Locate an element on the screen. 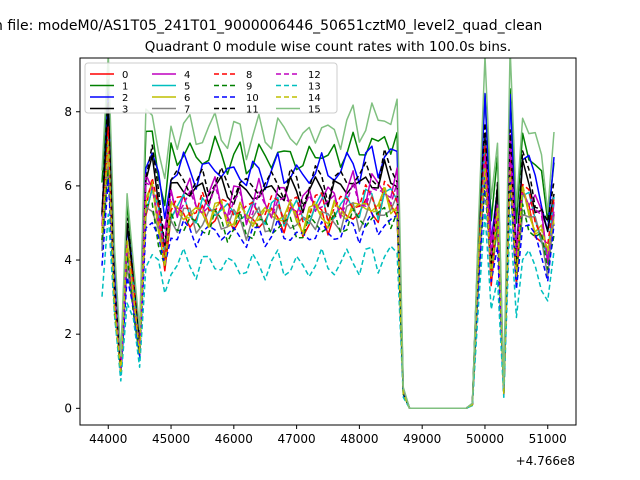  legend-label-6: 6 is located at coordinates (187, 98).